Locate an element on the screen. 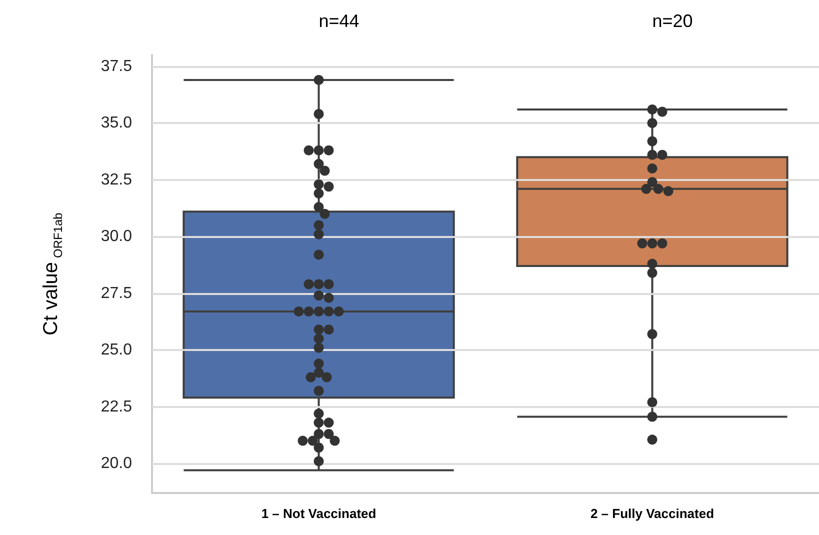 This screenshot has width=819, height=535. y-tick-label: 25.0 is located at coordinates (116, 350).